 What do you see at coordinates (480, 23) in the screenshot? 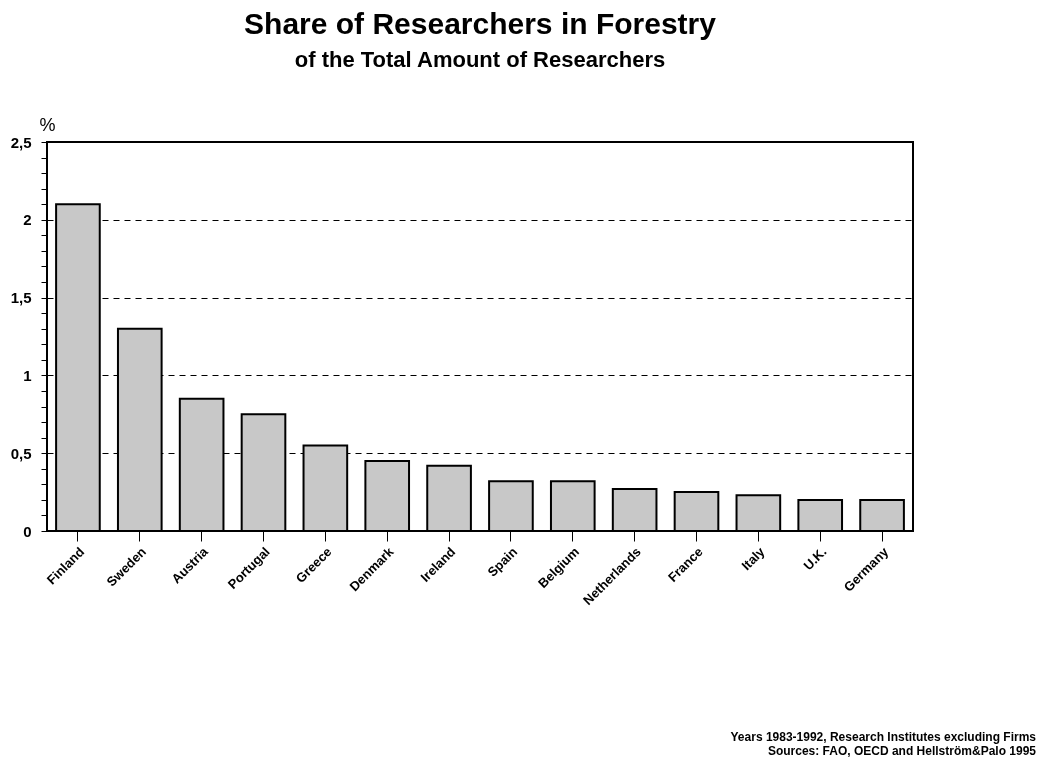
I see `chart-title: Share of Researchers in Forestry` at bounding box center [480, 23].